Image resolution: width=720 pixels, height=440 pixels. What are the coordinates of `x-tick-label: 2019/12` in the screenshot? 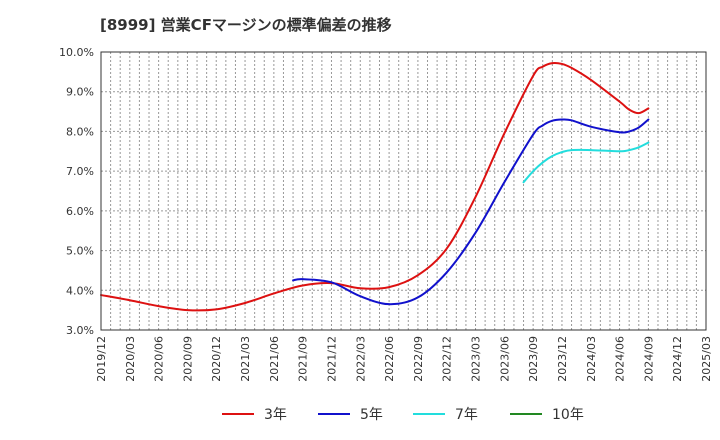 It's located at (101, 359).